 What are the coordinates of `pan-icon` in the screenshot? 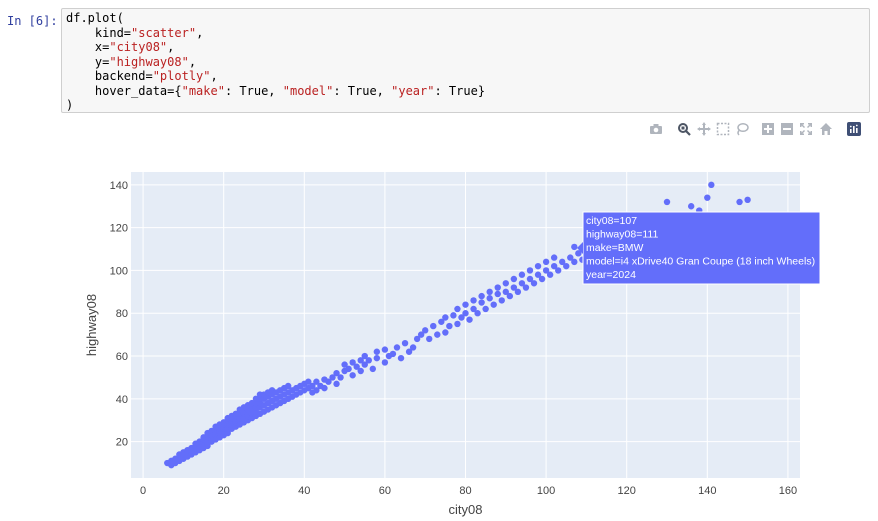 It's located at (704, 129).